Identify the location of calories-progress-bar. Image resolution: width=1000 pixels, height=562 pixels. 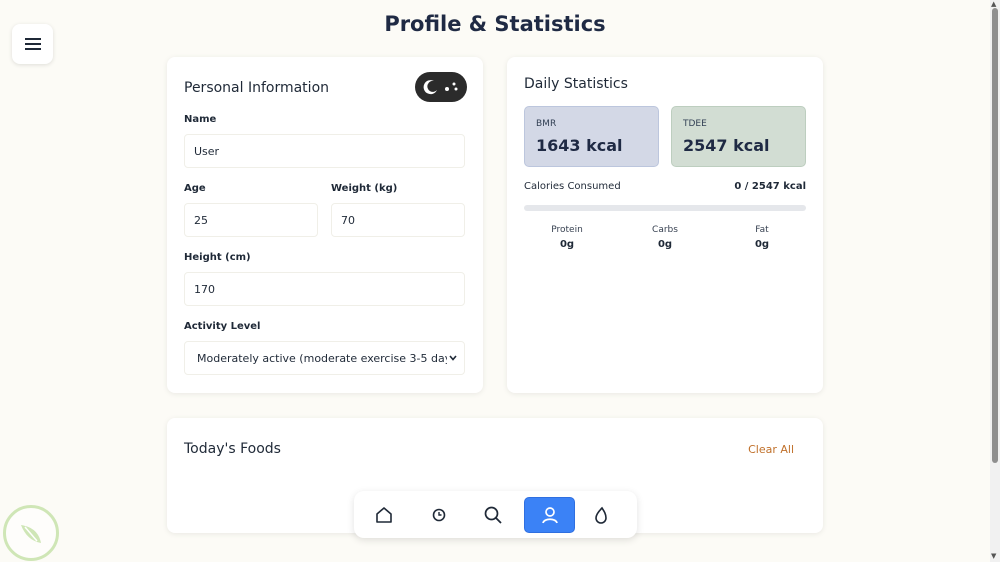
(665, 208).